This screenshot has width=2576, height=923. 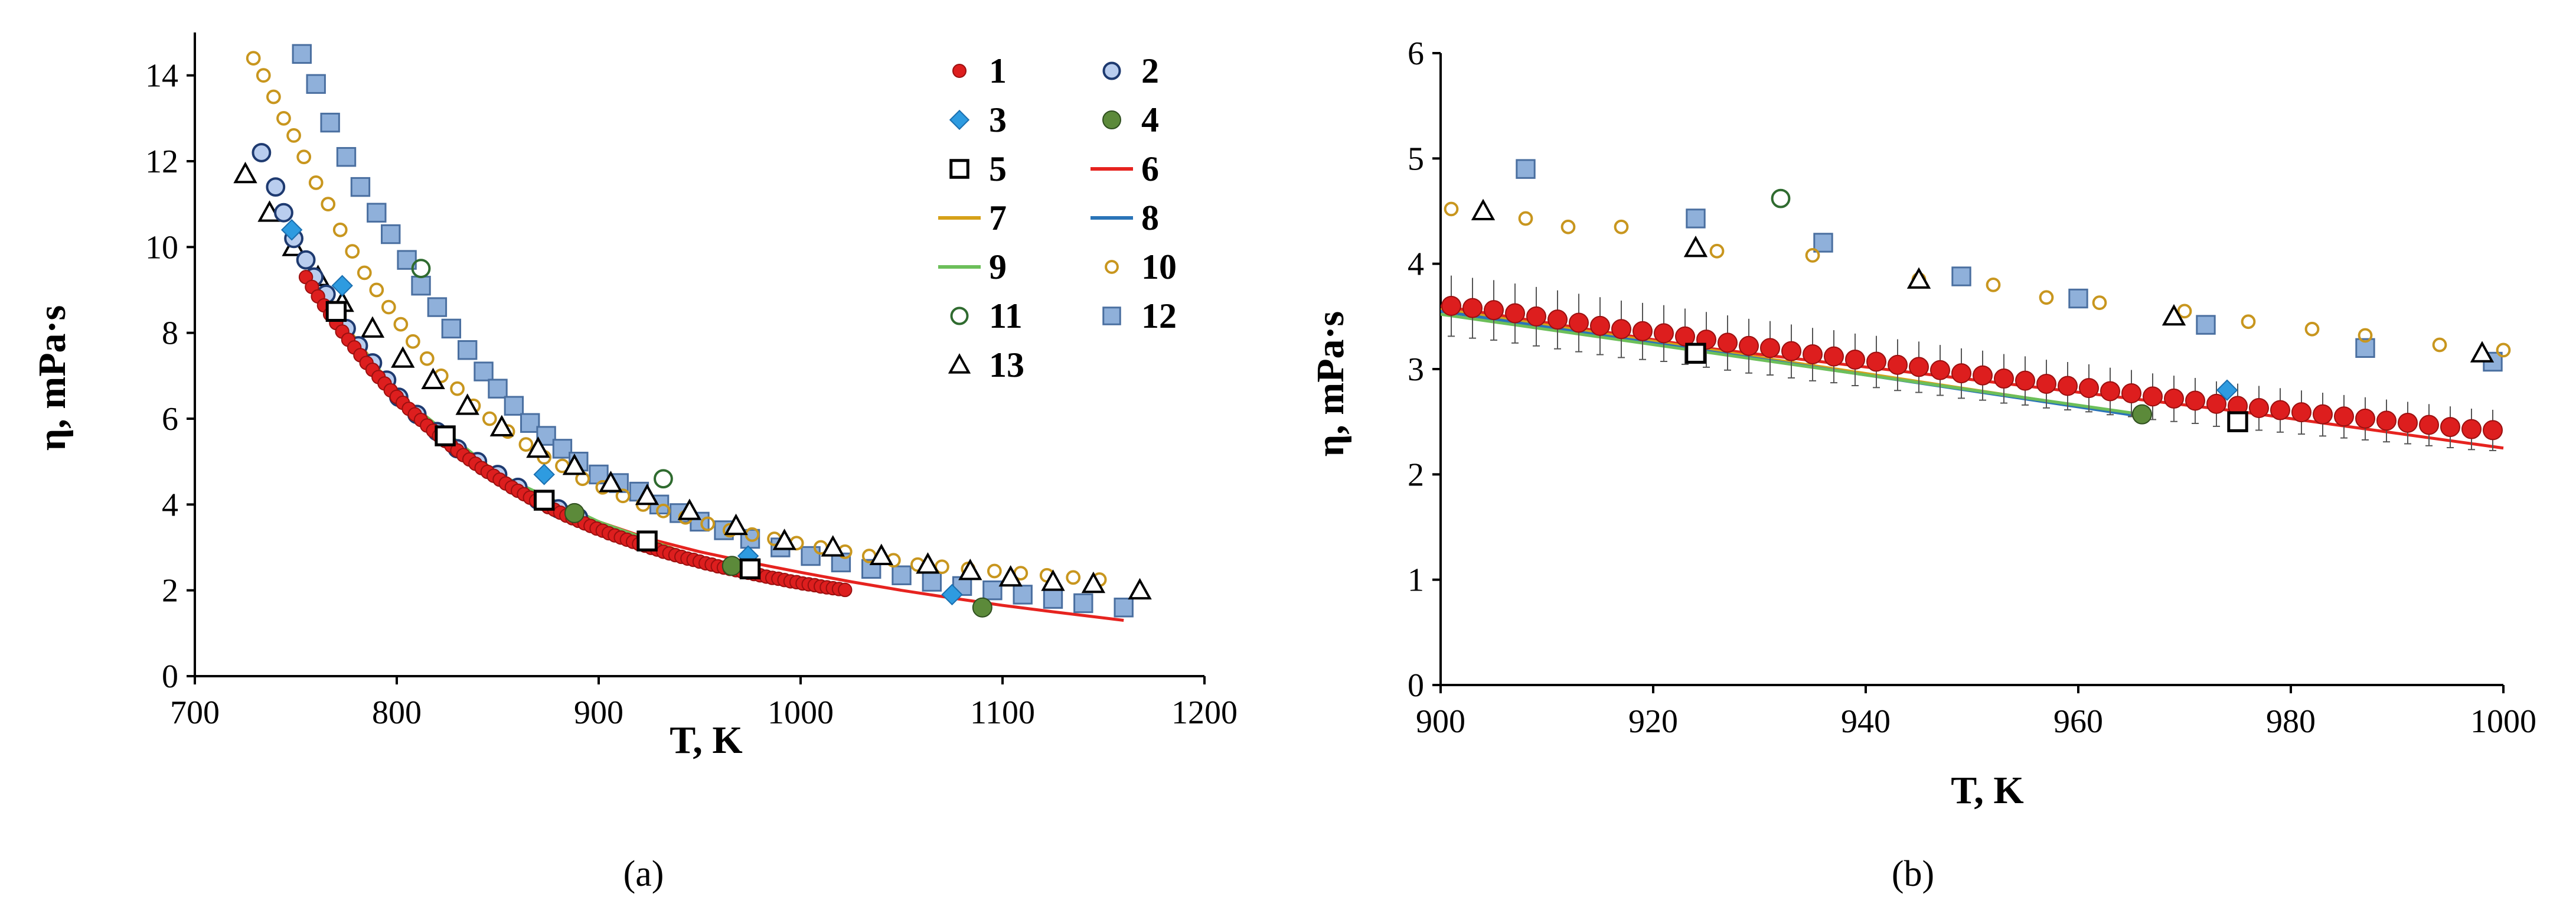 I want to click on series-layer, so click(x=1976, y=305).